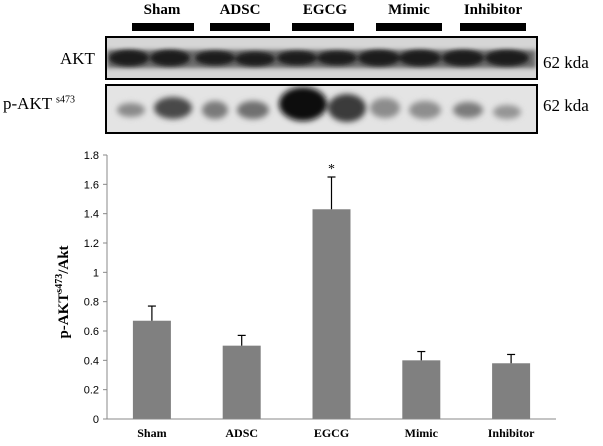 The height and width of the screenshot is (446, 603). I want to click on akt-bands, so click(321, 58).